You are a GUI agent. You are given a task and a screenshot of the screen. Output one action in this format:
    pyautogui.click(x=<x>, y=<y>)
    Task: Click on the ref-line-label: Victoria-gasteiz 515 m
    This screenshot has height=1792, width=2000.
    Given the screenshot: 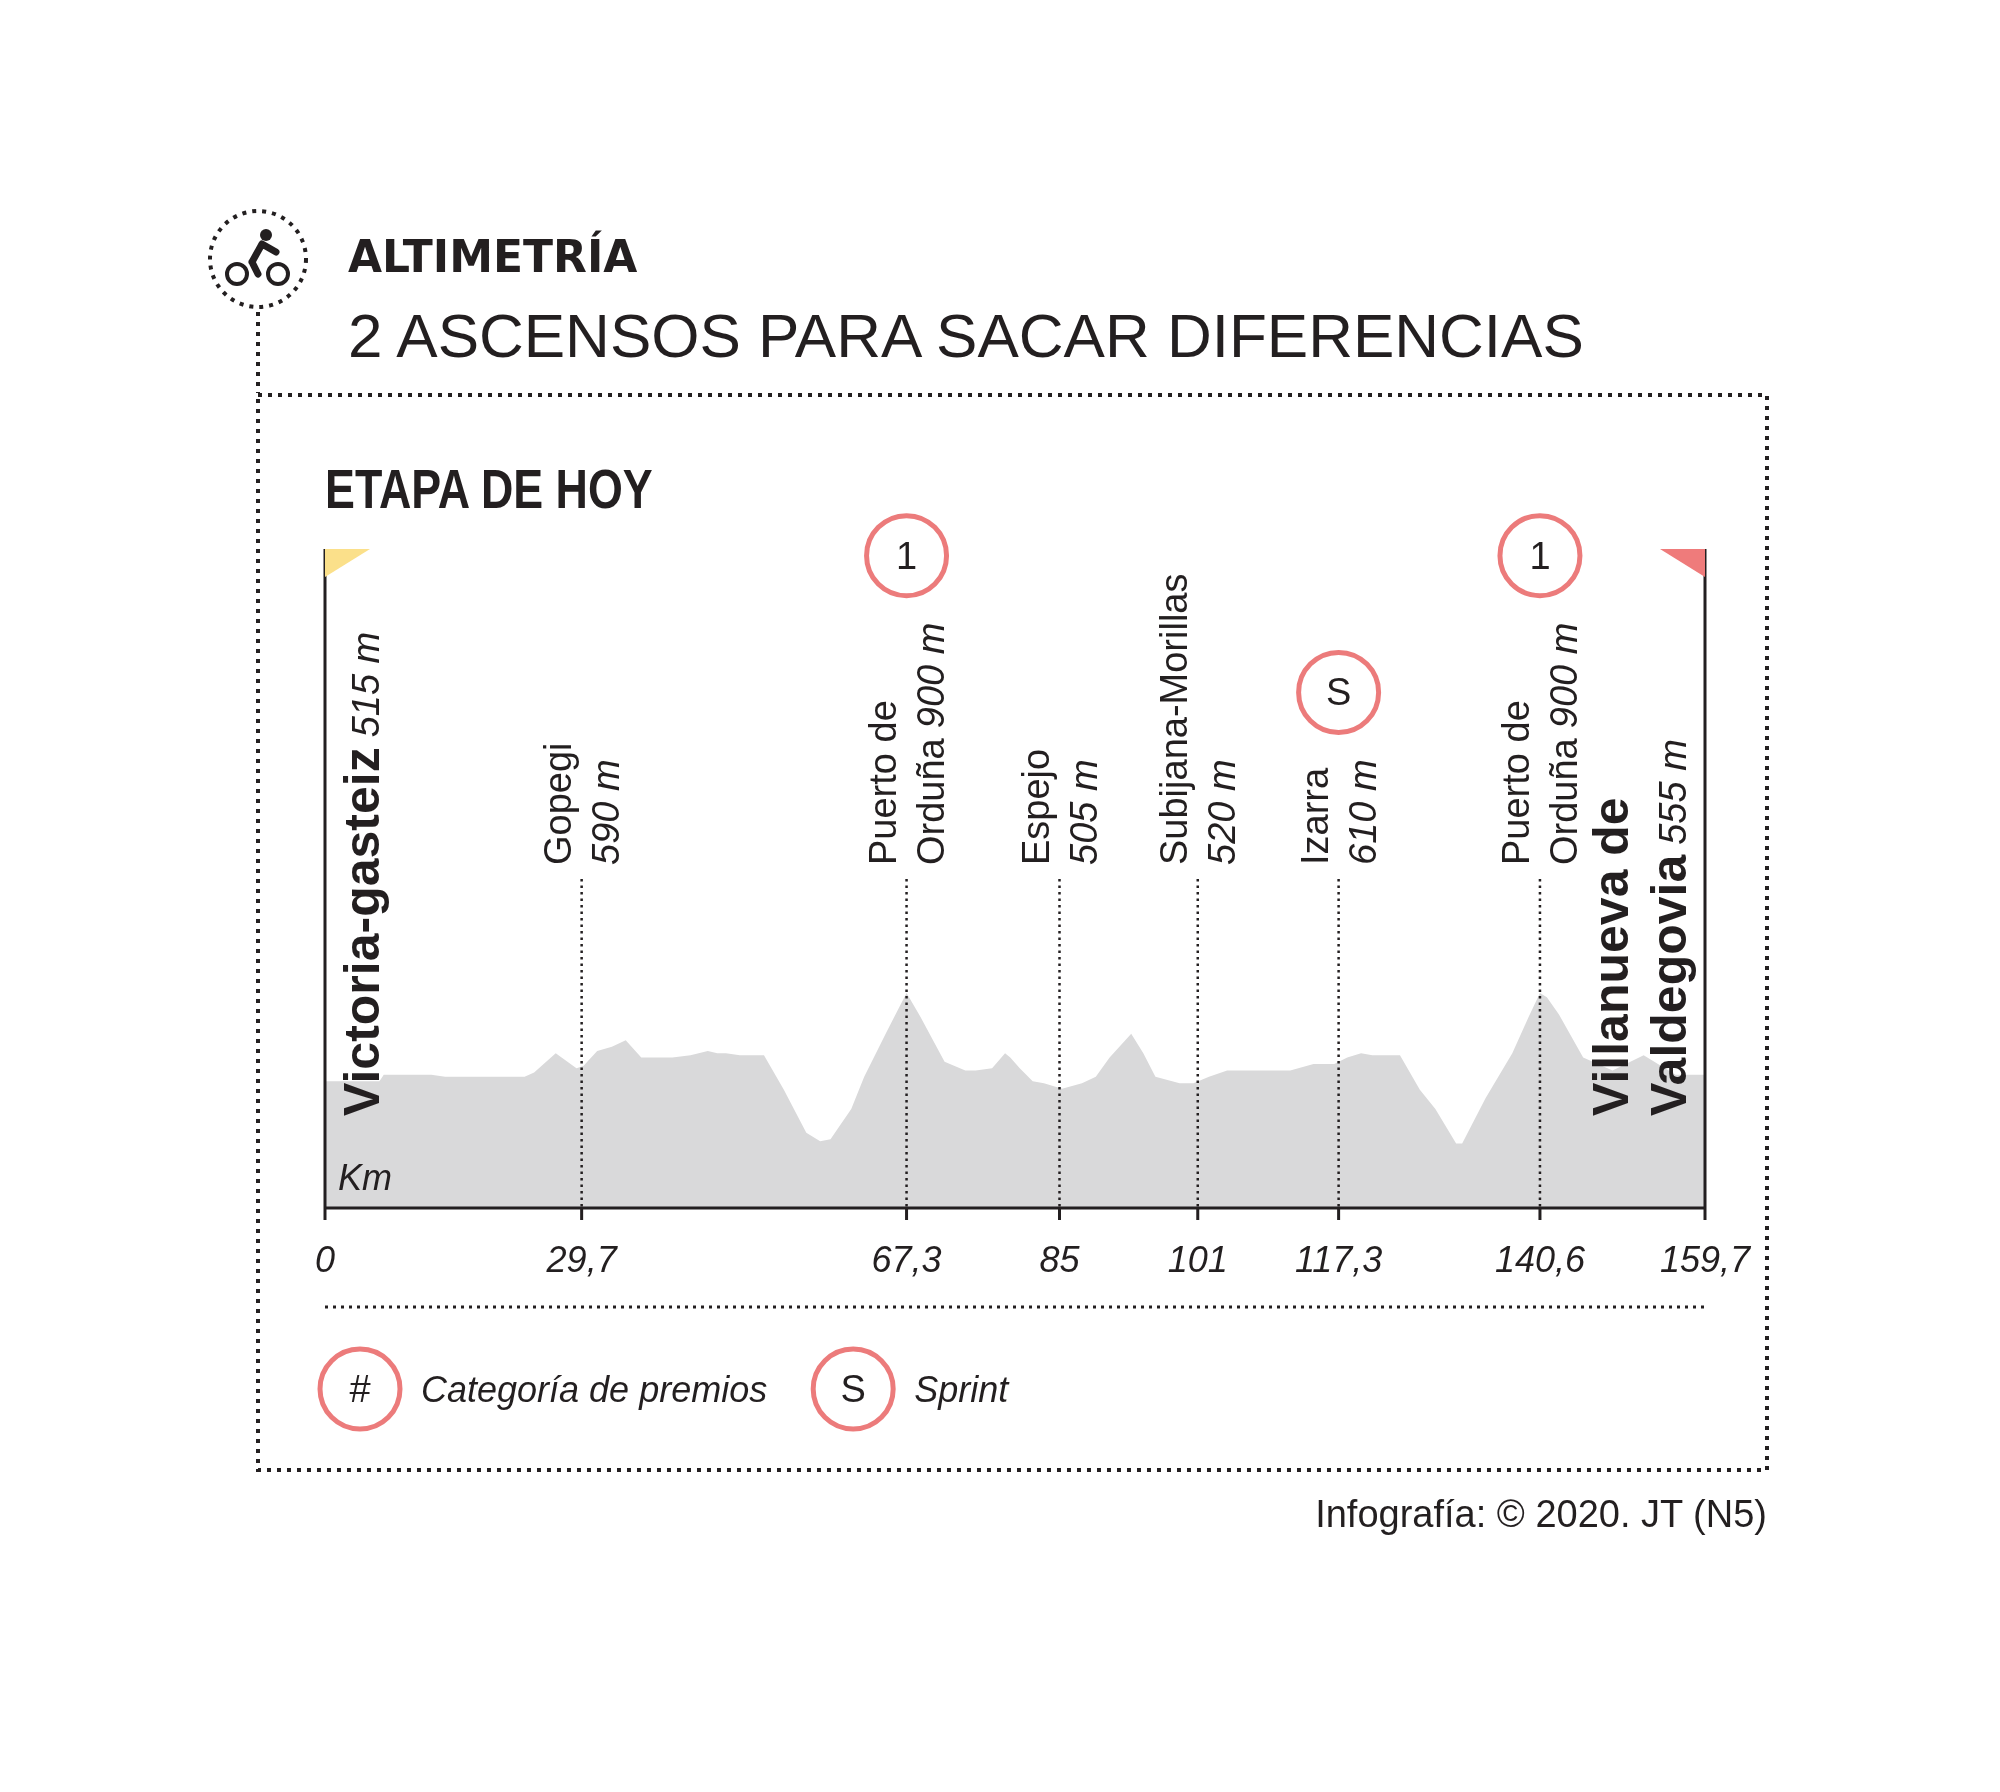 What is the action you would take?
    pyautogui.click(x=362, y=873)
    